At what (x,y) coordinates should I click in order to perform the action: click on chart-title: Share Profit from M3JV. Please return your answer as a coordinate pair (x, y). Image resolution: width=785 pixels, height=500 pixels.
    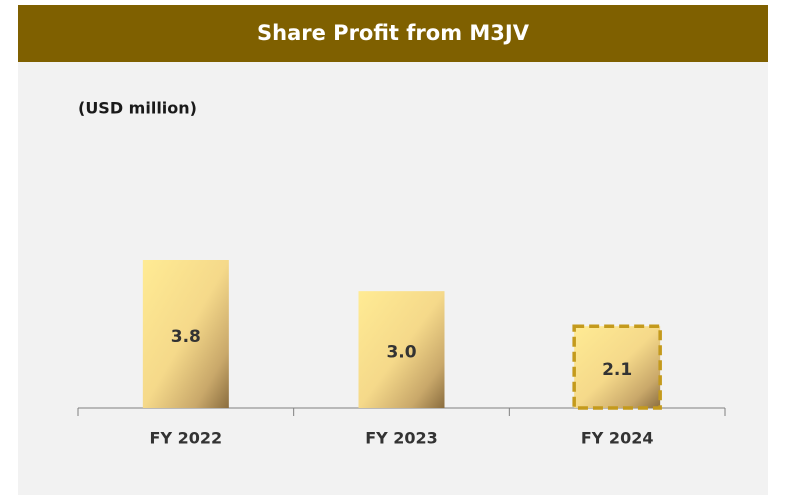
    Looking at the image, I should click on (393, 33).